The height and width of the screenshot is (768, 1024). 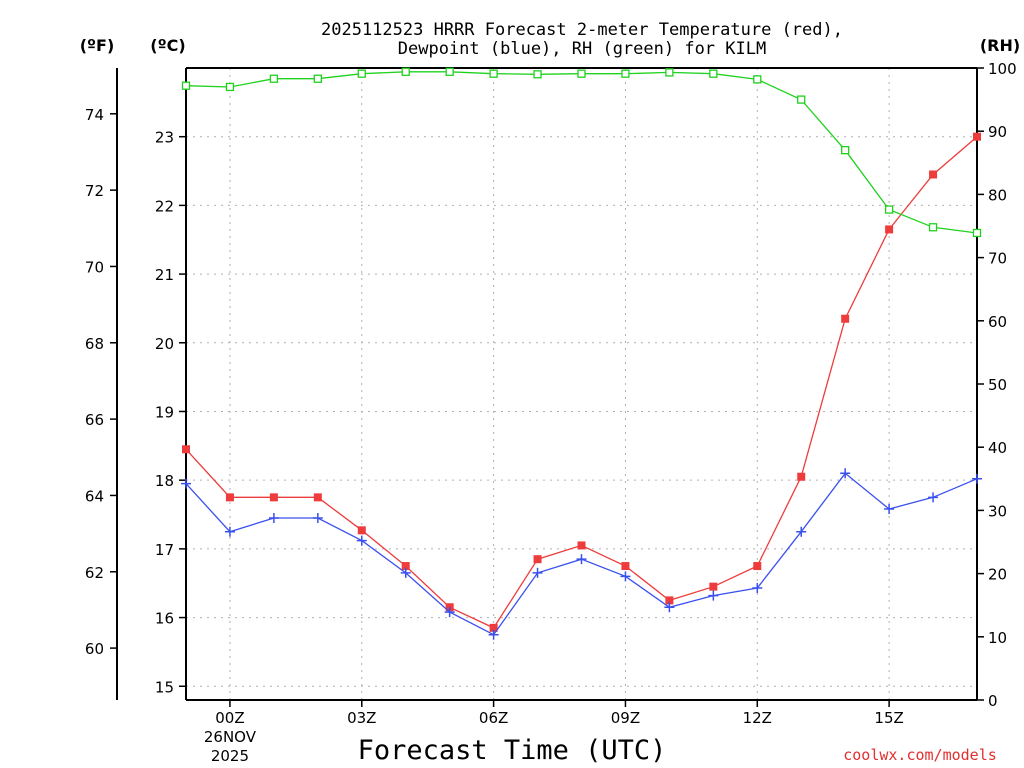 I want to click on x-tick-label: 15Z, so click(x=888, y=718).